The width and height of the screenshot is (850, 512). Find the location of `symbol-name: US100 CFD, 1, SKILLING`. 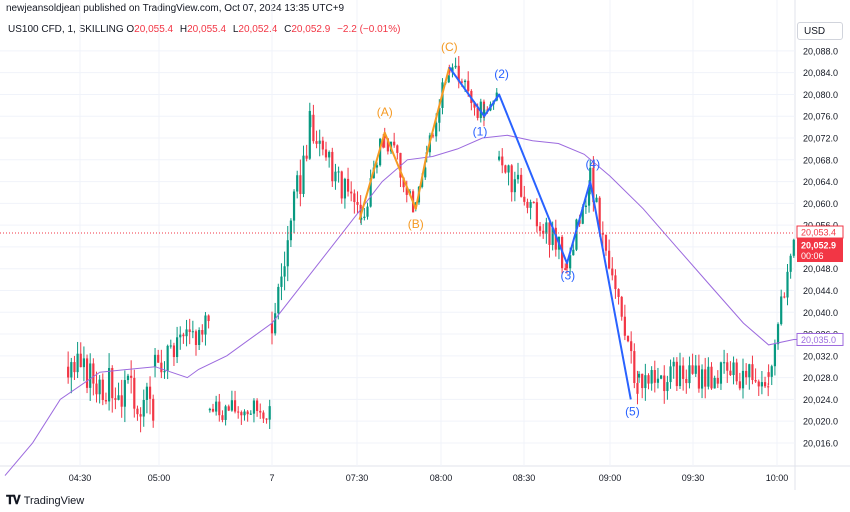

symbol-name: US100 CFD, 1, SKILLING is located at coordinates (66, 29).